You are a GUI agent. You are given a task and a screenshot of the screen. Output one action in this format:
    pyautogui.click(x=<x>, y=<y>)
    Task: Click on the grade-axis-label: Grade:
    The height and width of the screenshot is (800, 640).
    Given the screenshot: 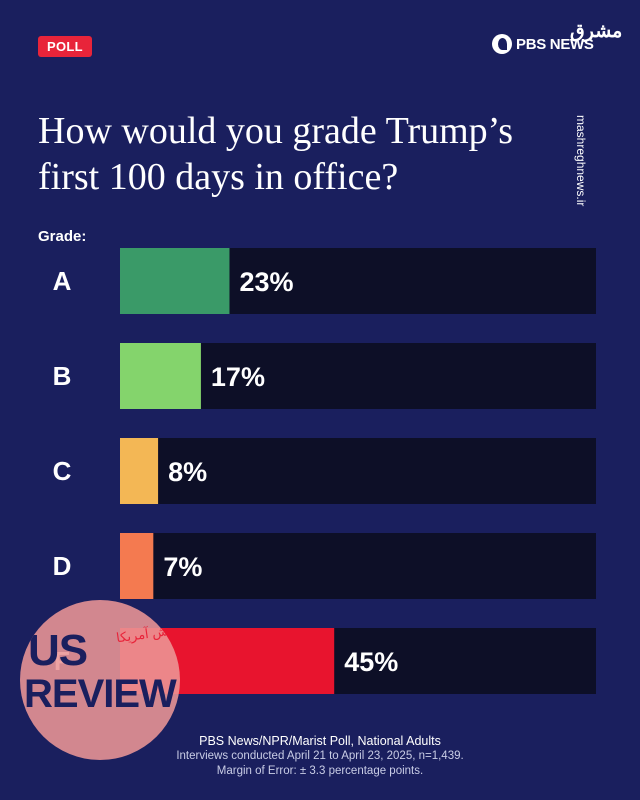 What is the action you would take?
    pyautogui.click(x=62, y=236)
    